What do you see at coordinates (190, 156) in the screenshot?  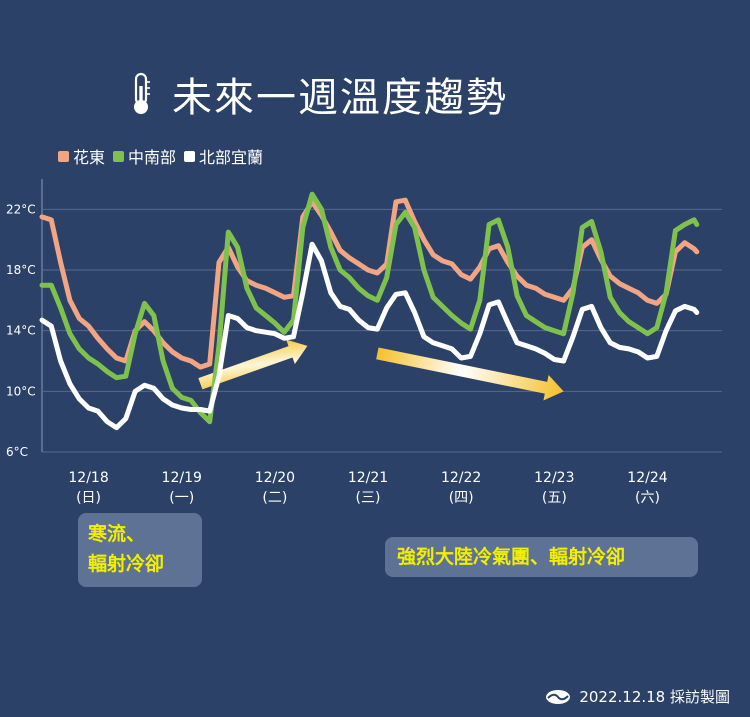 I see `legend-swatch-north-yilan` at bounding box center [190, 156].